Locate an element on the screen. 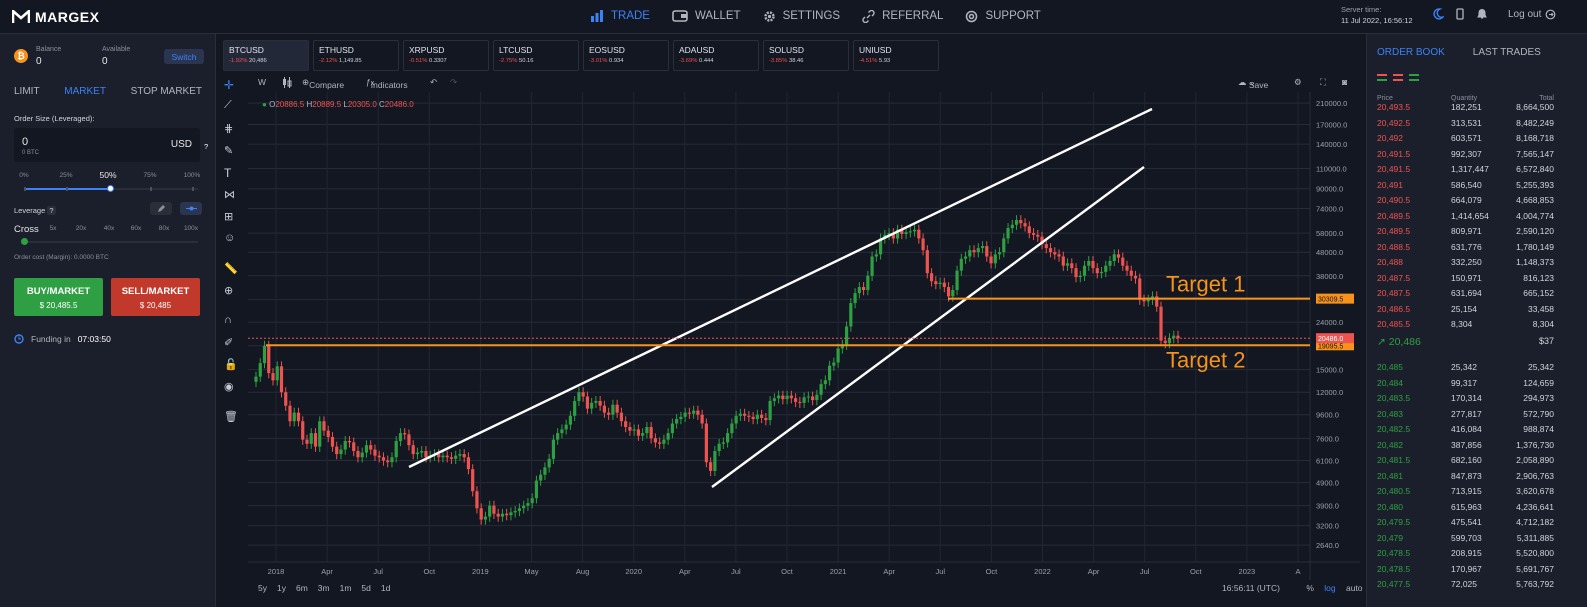 The image size is (1587, 607). ask-row: 20,485.5 8,304 8,304 is located at coordinates (1465, 326).